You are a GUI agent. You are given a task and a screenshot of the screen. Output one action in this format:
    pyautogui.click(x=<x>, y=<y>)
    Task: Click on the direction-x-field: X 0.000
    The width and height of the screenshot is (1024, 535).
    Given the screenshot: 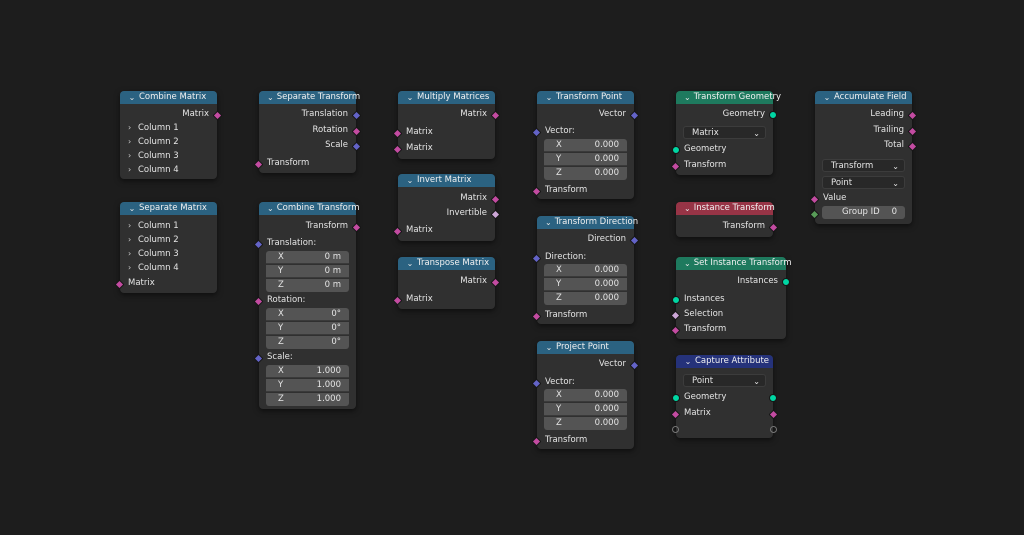 What is the action you would take?
    pyautogui.click(x=585, y=270)
    